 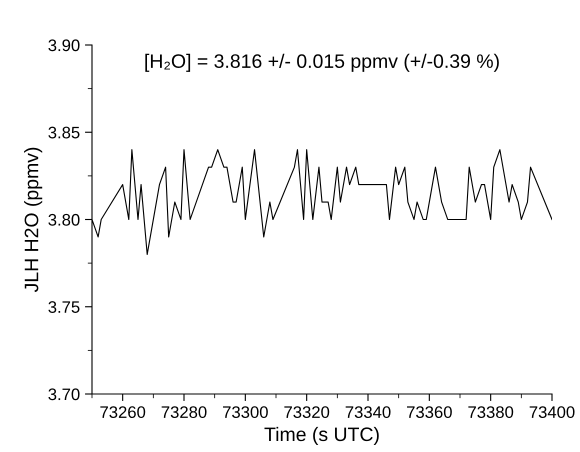 I want to click on y-tick-label: 3.70, so click(x=64, y=394).